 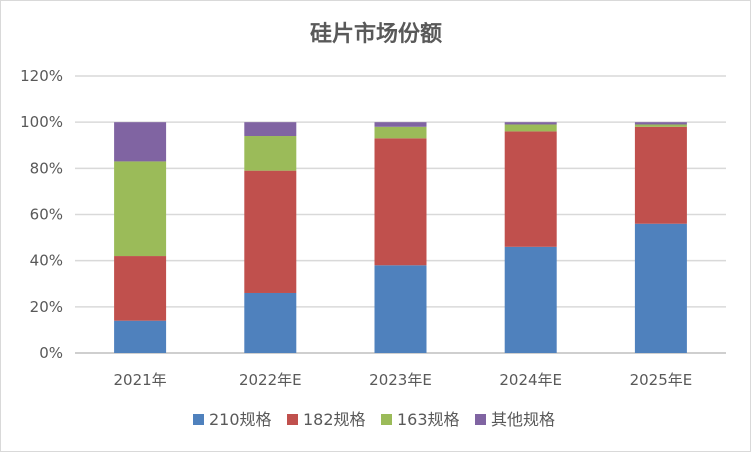 What do you see at coordinates (334, 419) in the screenshot?
I see `legend-label: 182规格` at bounding box center [334, 419].